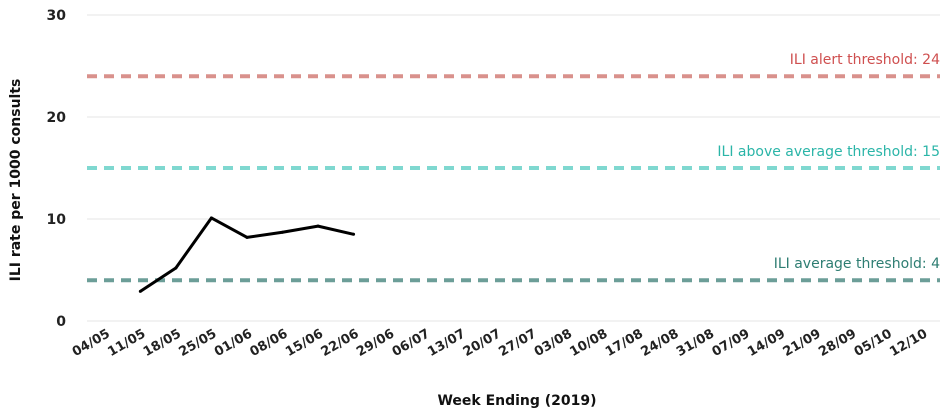  Describe the element at coordinates (731, 342) in the screenshot. I see `x-tick-label: 07/09` at that location.